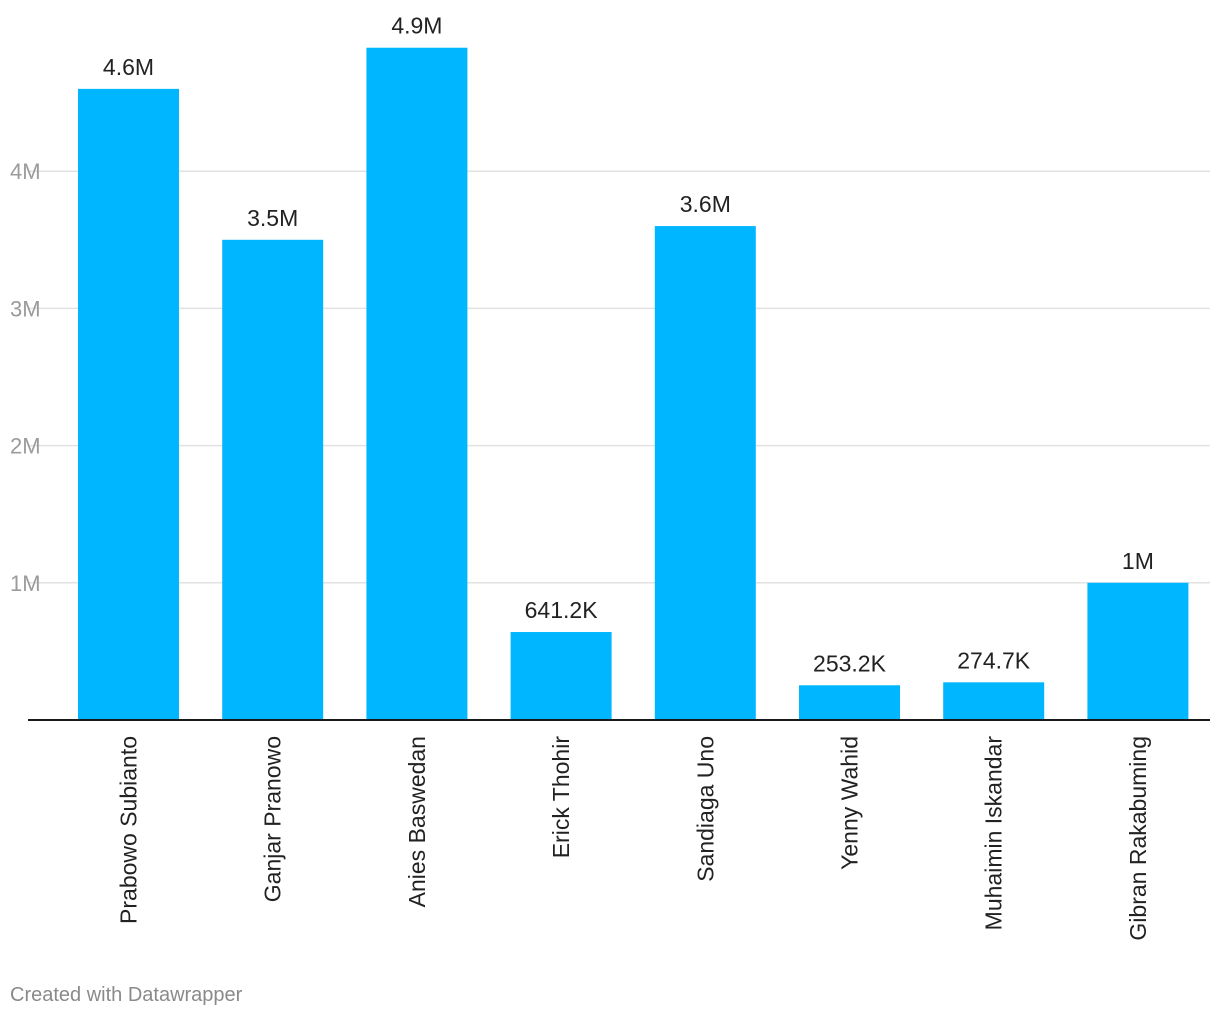  I want to click on category-label: Gibran Rakabuming, so click(1138, 838).